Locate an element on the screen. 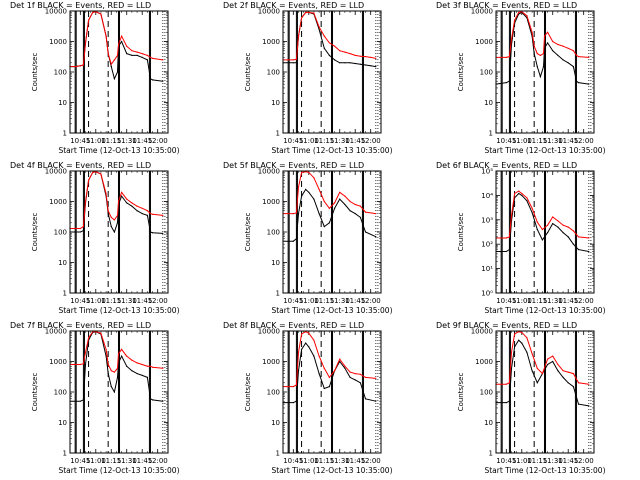  y-tick-label: 1000 is located at coordinates (484, 42).